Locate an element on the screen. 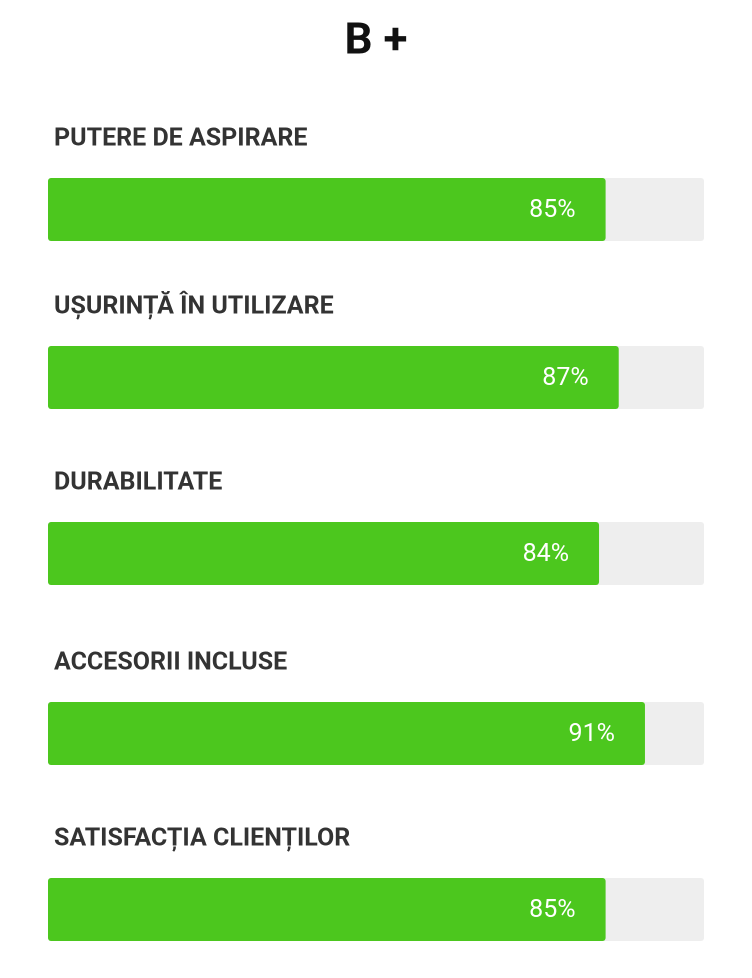  category-label: UȘURINȚĂ ÎN UTILIZARE is located at coordinates (194, 305).